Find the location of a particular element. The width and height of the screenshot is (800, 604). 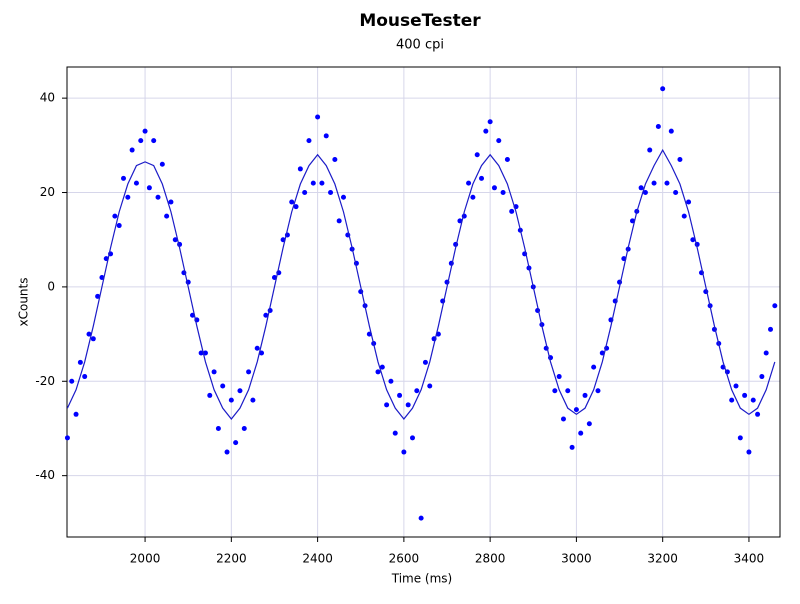

x-tick-label: 3400 is located at coordinates (749, 559).